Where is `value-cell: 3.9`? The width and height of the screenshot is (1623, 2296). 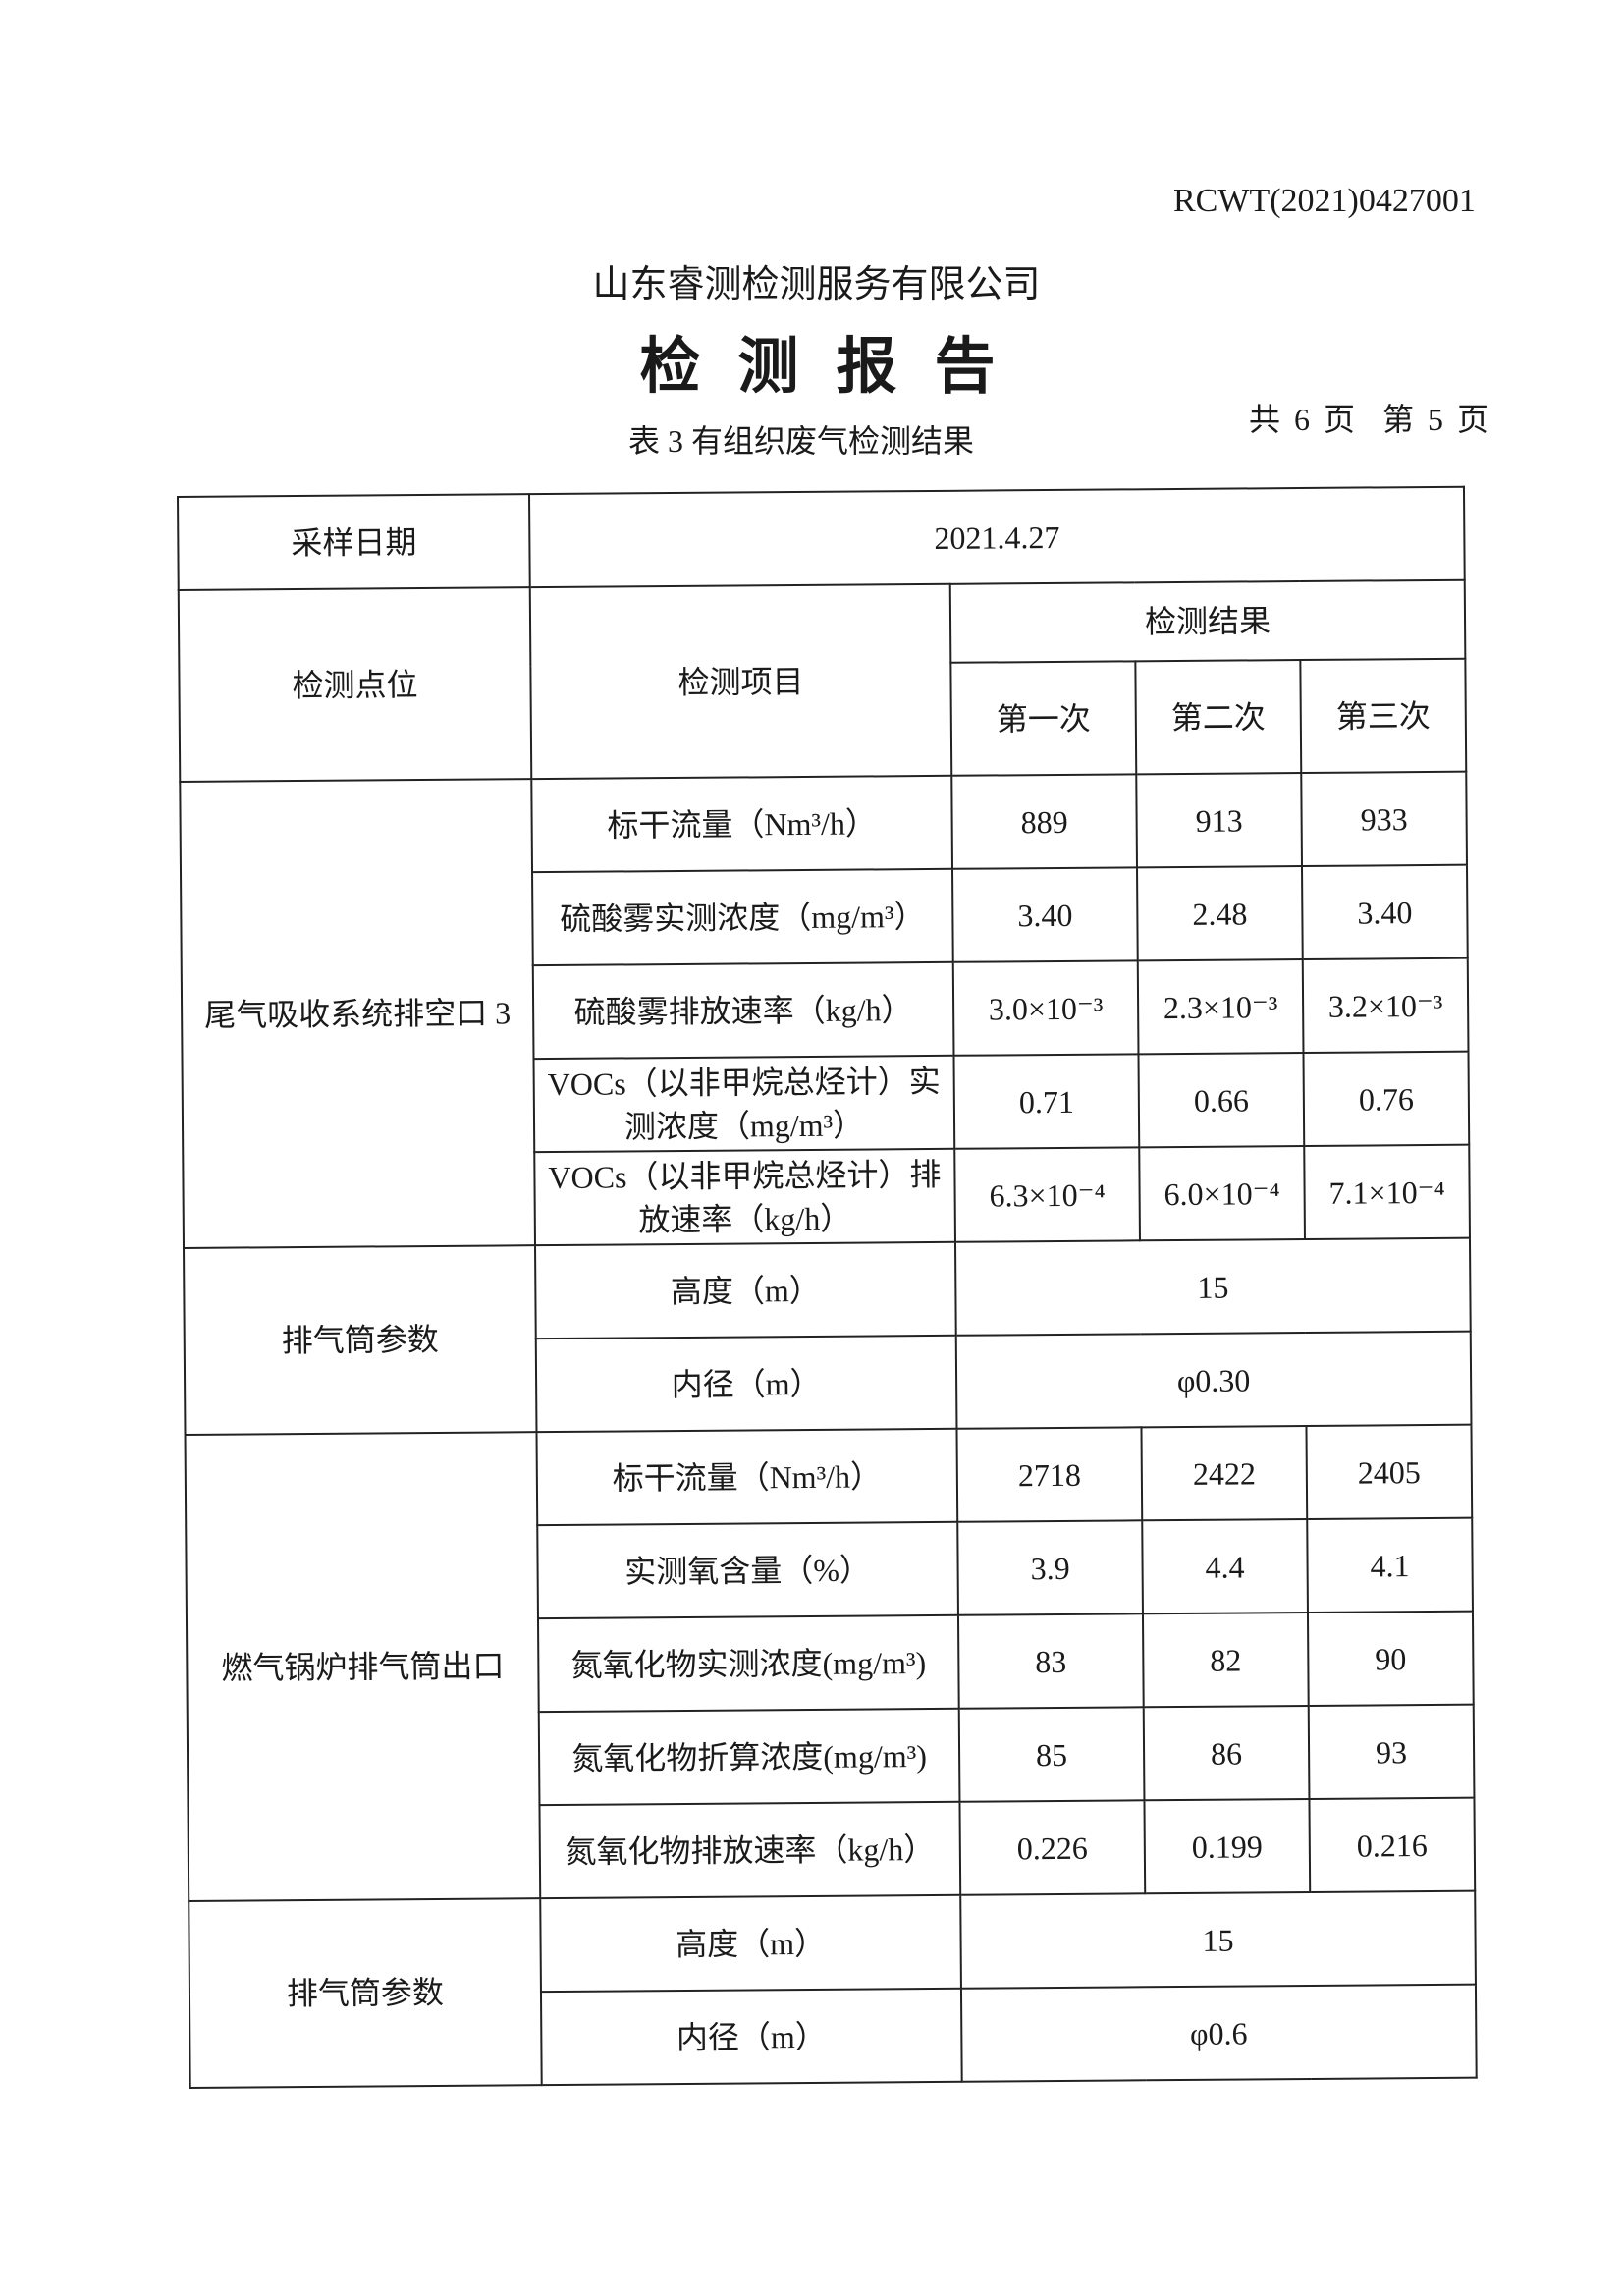
value-cell: 3.9 is located at coordinates (1050, 1567).